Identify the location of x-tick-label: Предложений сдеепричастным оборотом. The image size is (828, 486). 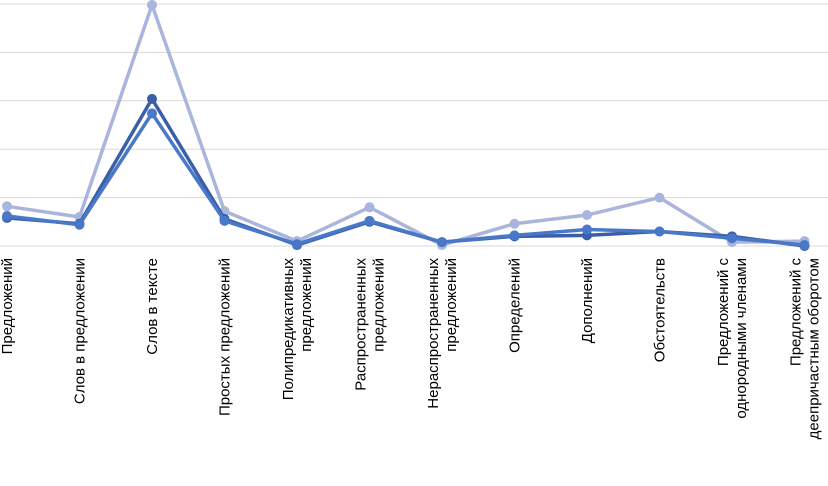
(805, 349).